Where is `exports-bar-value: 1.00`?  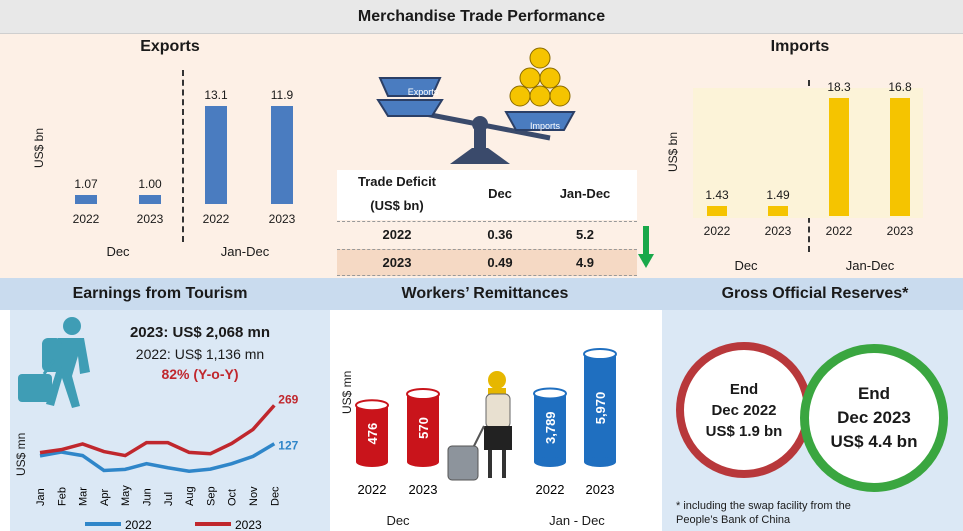
exports-bar-value: 1.00 is located at coordinates (150, 184).